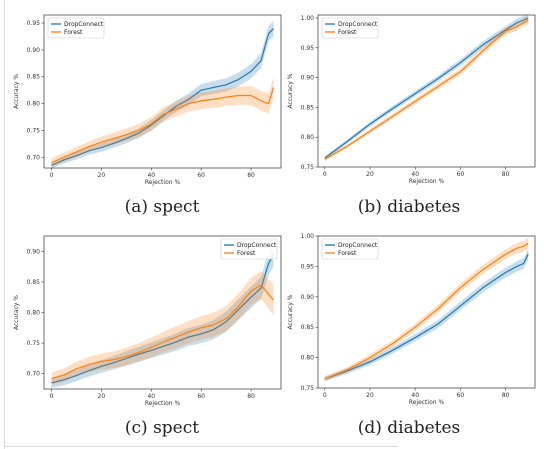 The height and width of the screenshot is (449, 544). I want to click on page-left-border, so click(4, 224).